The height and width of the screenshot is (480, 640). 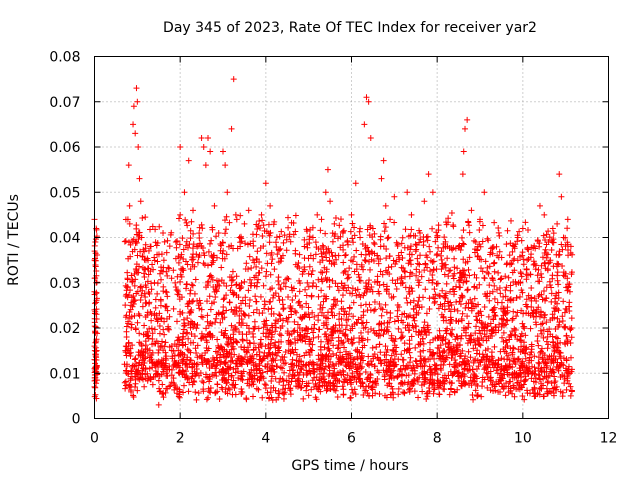 What do you see at coordinates (64, 329) in the screenshot?
I see `y-tick-label: 0.02` at bounding box center [64, 329].